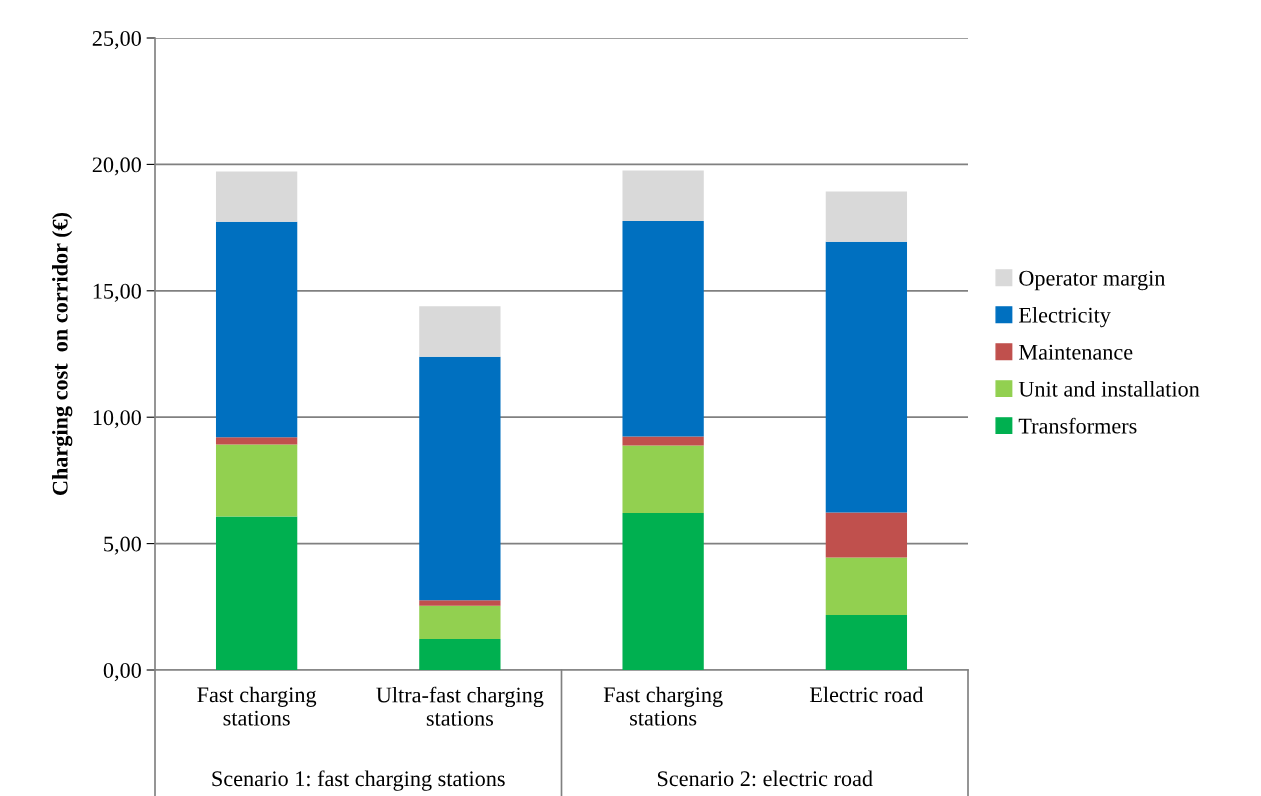 The height and width of the screenshot is (796, 1261). What do you see at coordinates (1109, 389) in the screenshot?
I see `legend-label: Unit and installation` at bounding box center [1109, 389].